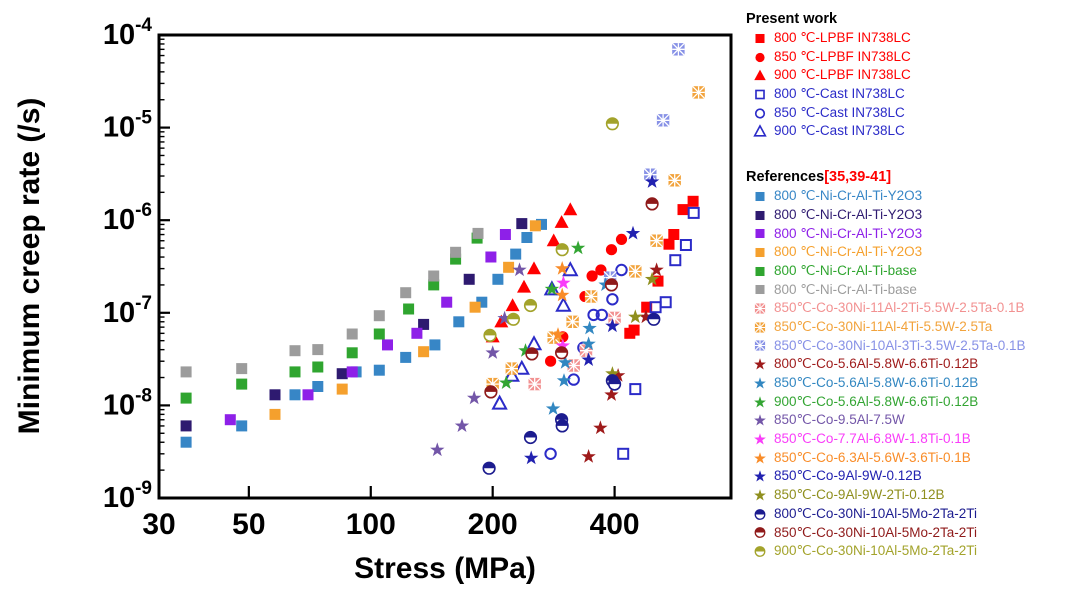 The image size is (1080, 615). I want to click on legend-item-label: 850℃-Co-9.5Al-7.5W, so click(839, 420).